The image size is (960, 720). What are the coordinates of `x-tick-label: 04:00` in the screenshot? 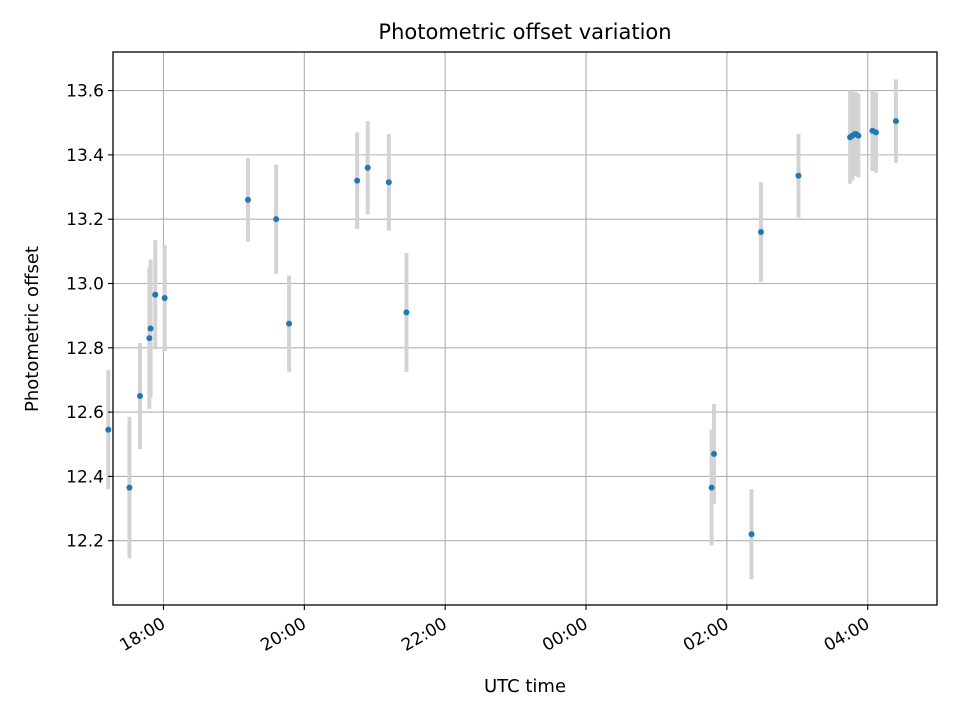 It's located at (847, 635).